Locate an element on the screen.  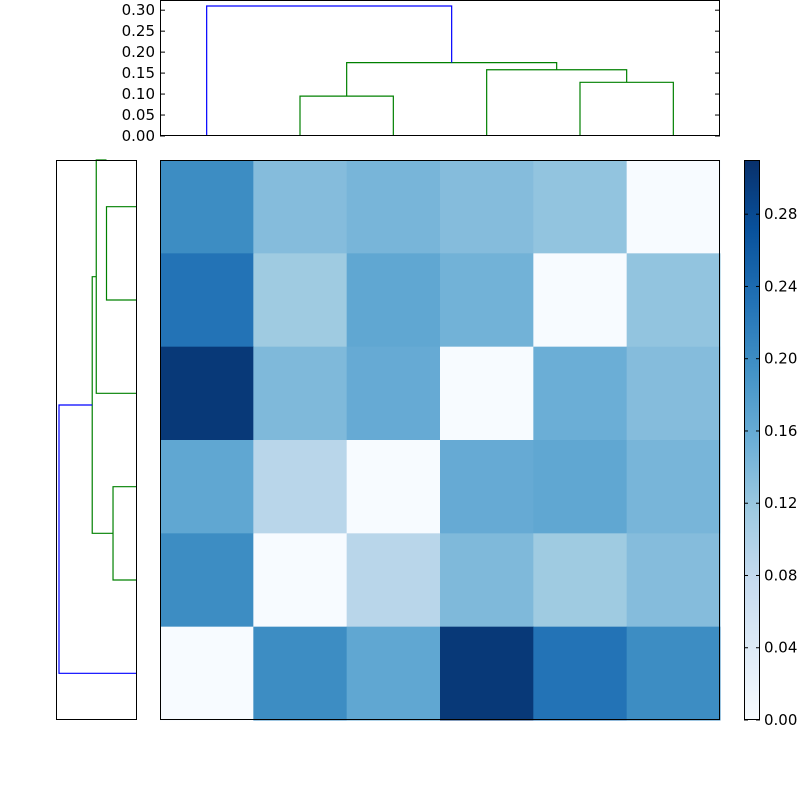
column-dendrogram-tick-label: 0.20 is located at coordinates (138, 52).